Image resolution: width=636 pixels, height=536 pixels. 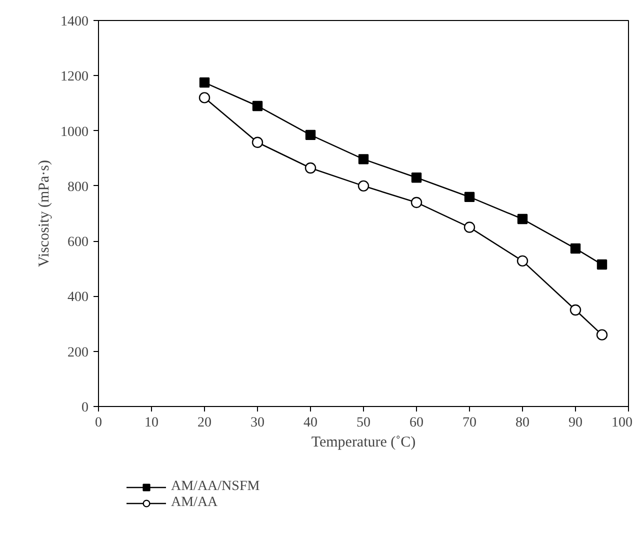 What do you see at coordinates (74, 132) in the screenshot?
I see `y-tick-label: 1000` at bounding box center [74, 132].